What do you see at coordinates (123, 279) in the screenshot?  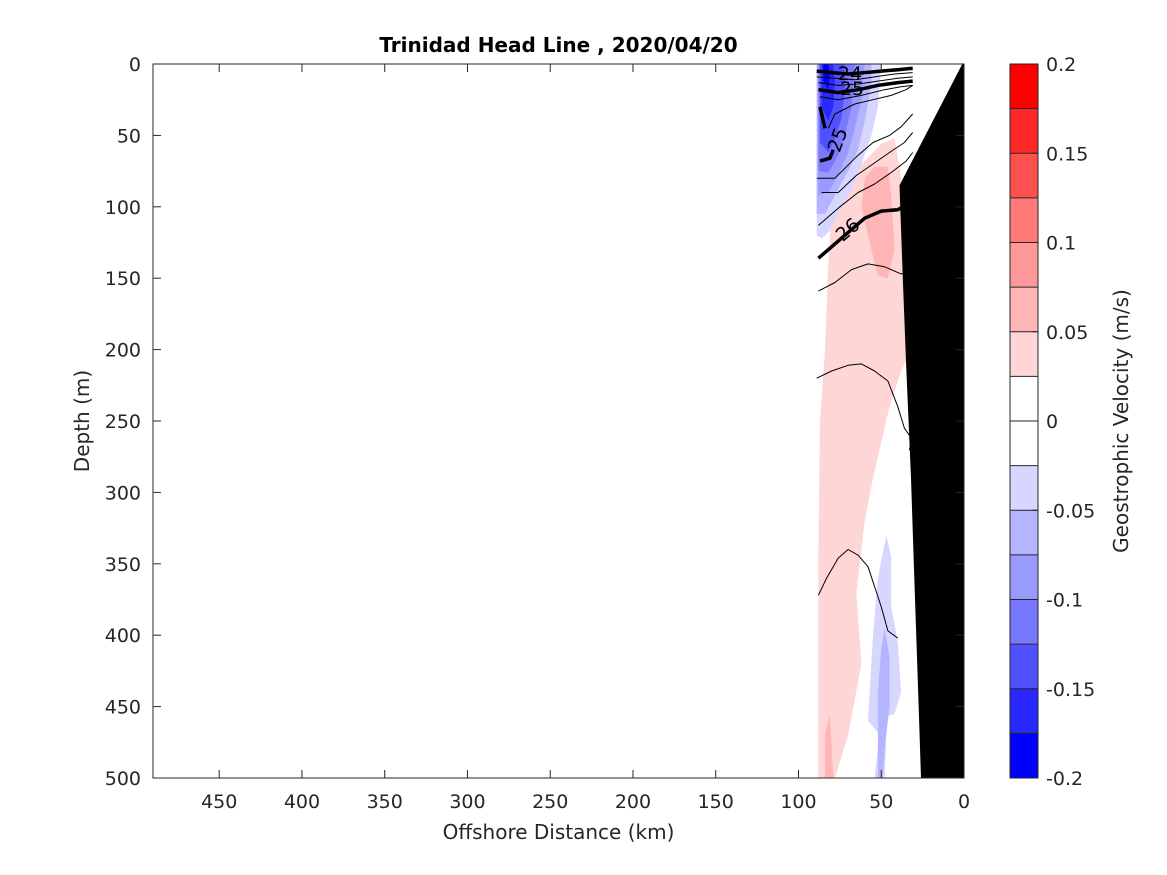 I see `y-tick-label: 150` at bounding box center [123, 279].